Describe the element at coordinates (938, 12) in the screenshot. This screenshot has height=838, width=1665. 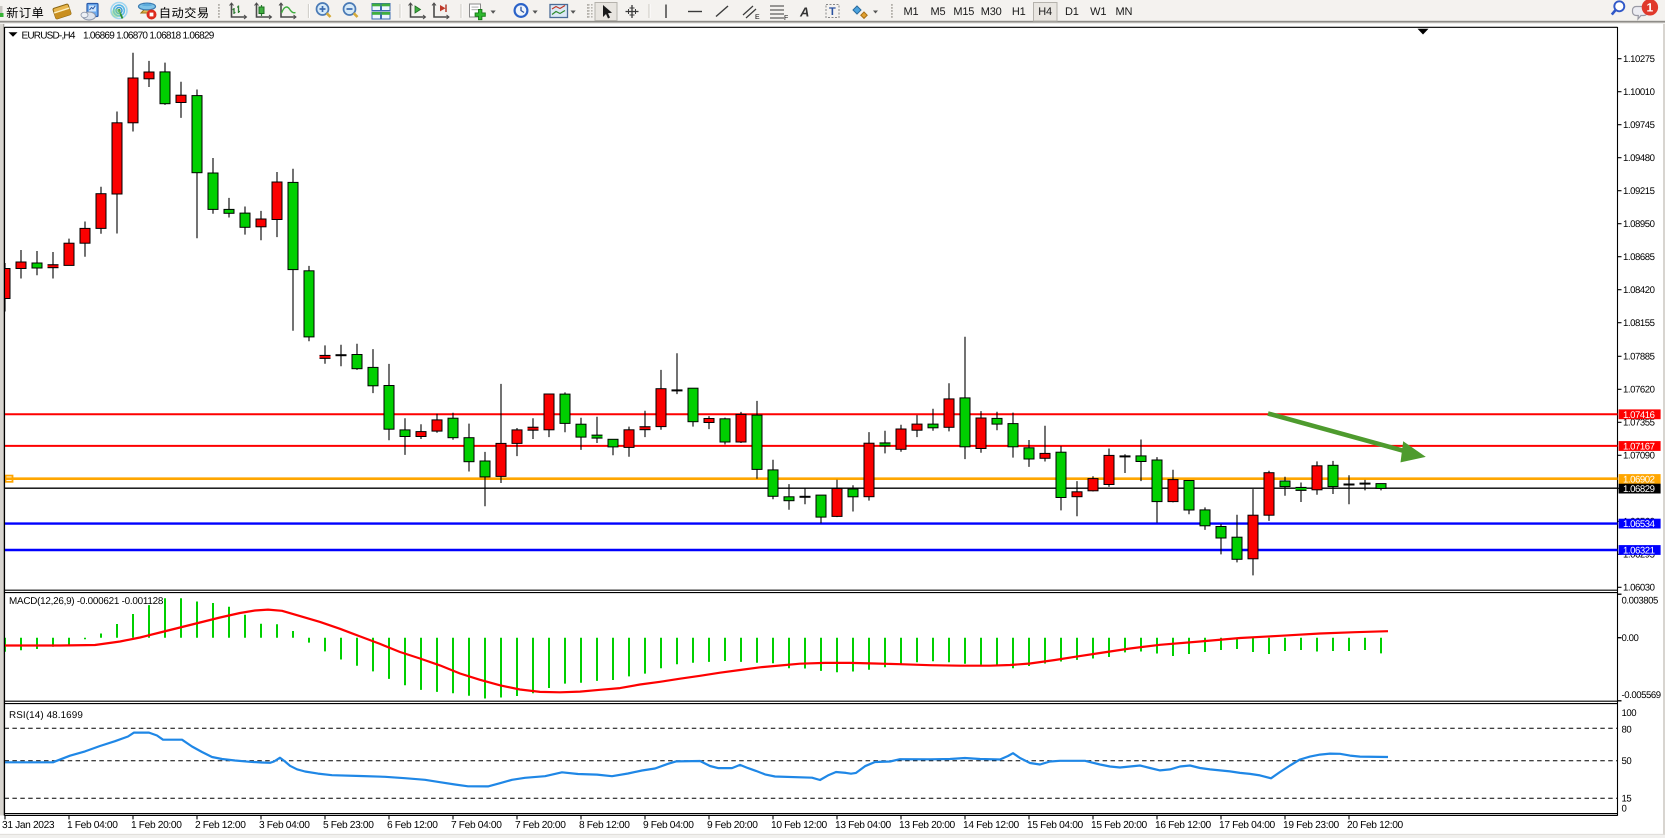
I see `svg-text: M5` at that location.